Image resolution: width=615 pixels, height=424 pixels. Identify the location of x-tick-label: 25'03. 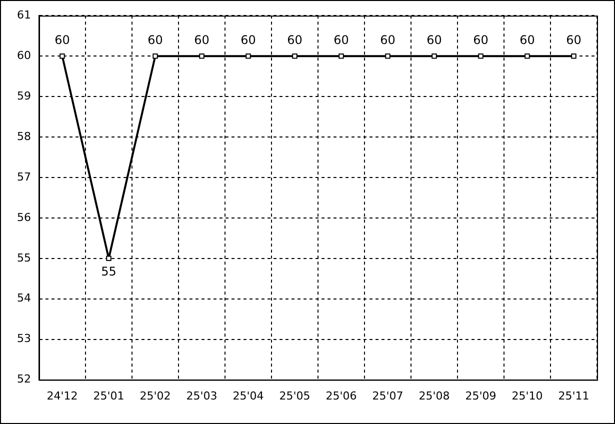
(202, 395).